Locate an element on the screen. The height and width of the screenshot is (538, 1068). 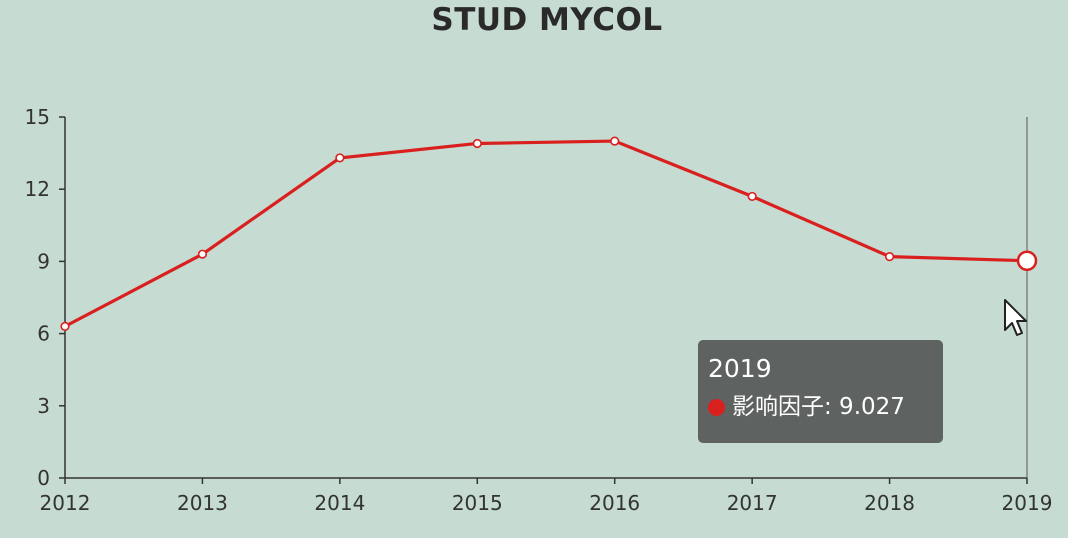
y-tick-label: 12 is located at coordinates (37, 189).